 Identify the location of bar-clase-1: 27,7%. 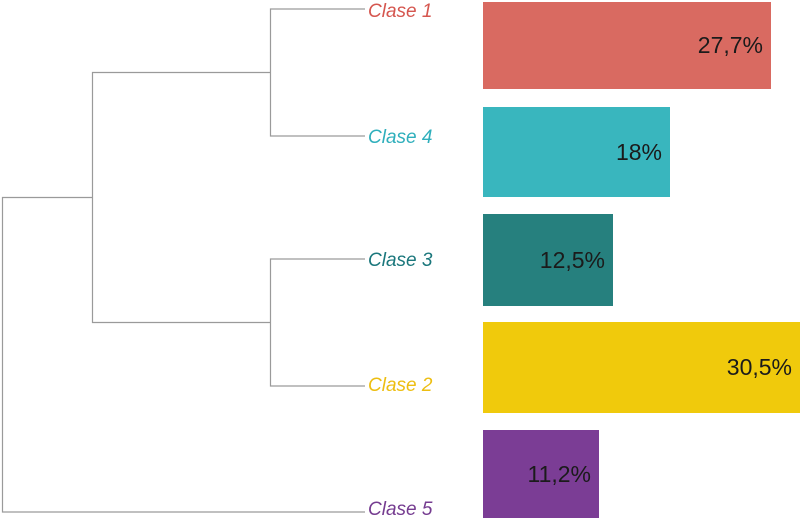
(627, 45).